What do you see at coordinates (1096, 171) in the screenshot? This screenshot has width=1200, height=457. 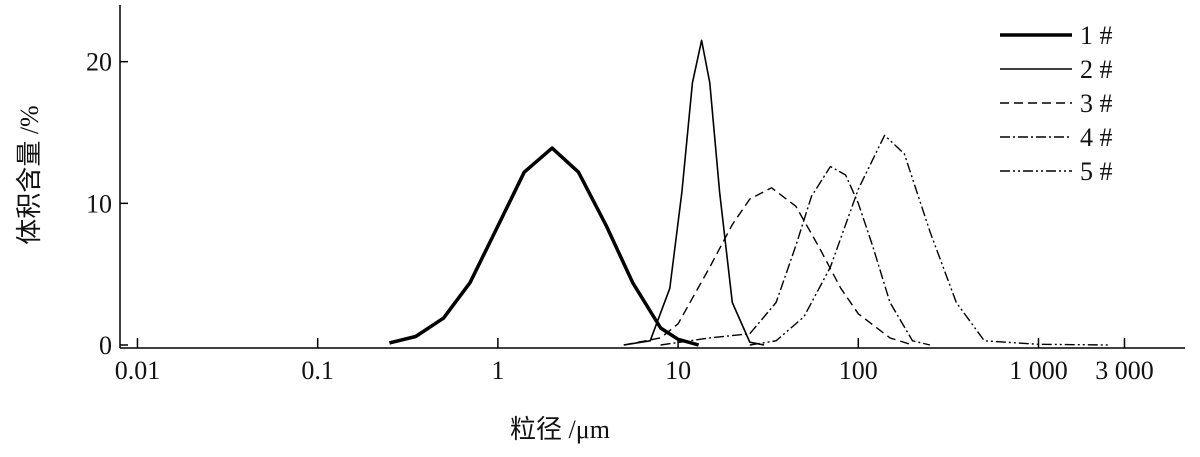 I see `legend-label: 5 #` at bounding box center [1096, 171].